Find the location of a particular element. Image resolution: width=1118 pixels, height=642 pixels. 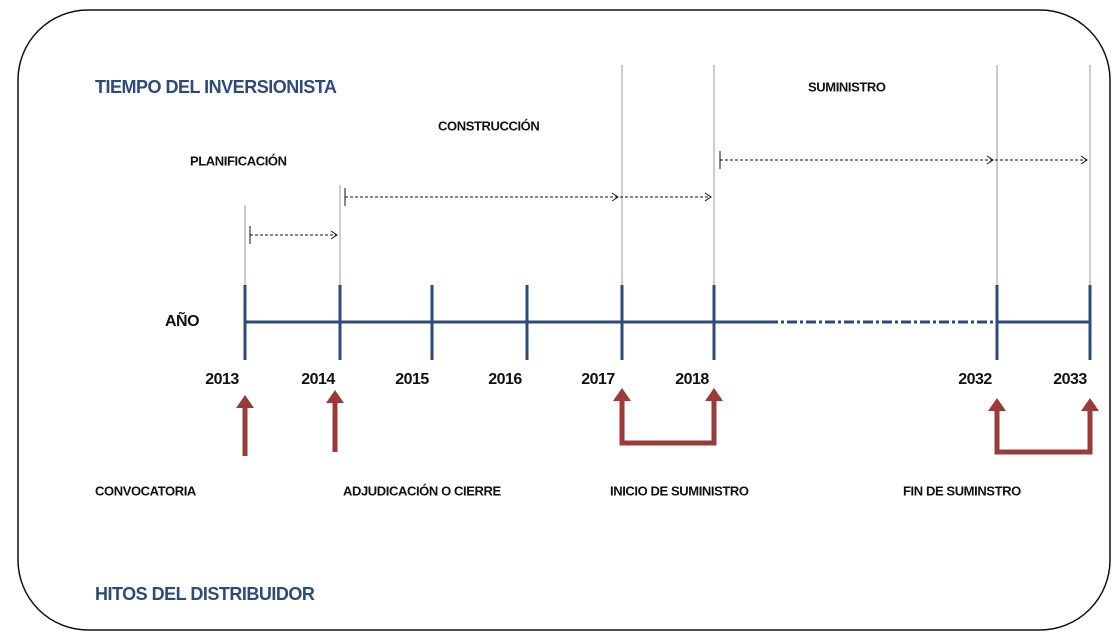

year-label: 2015 is located at coordinates (412, 379).